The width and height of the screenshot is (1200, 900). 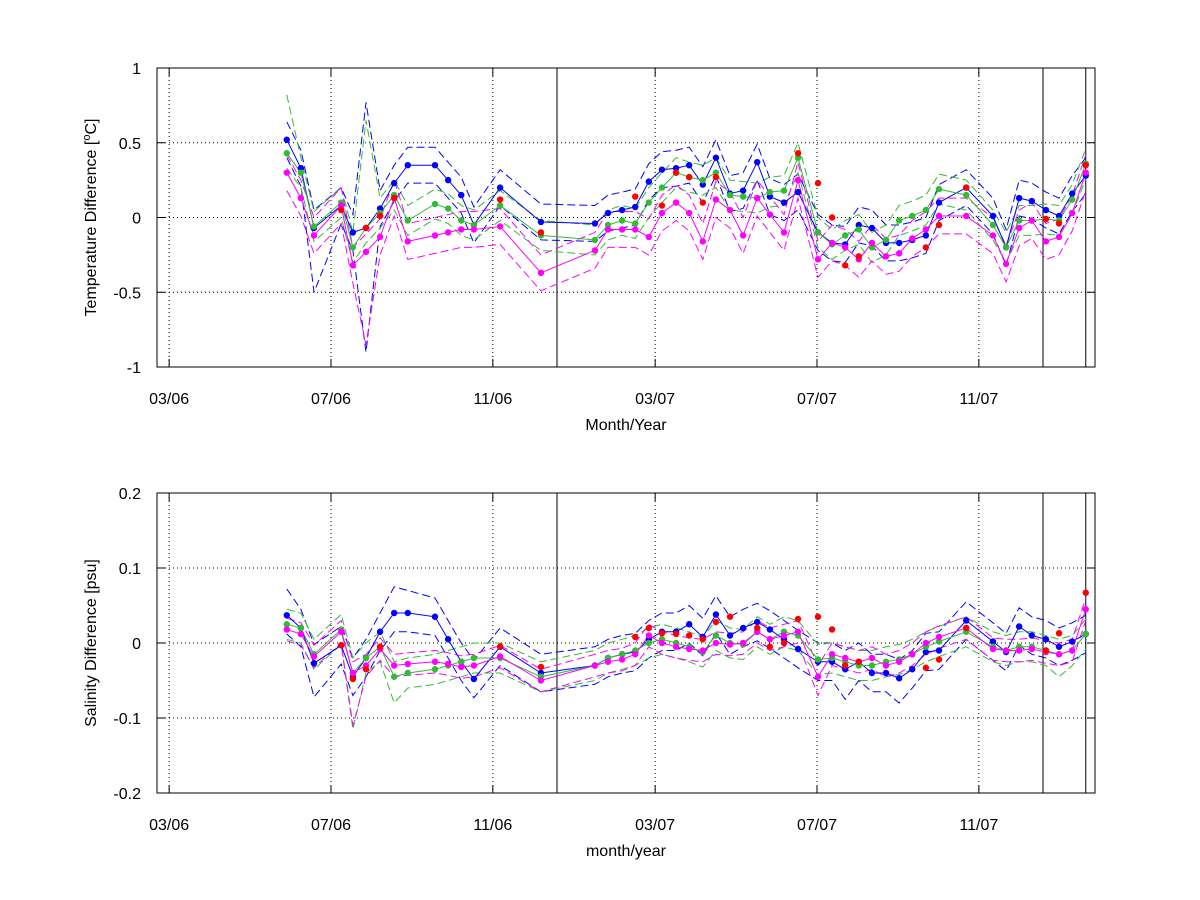 I want to click on x-tick-label: 03/06, so click(x=169, y=825).